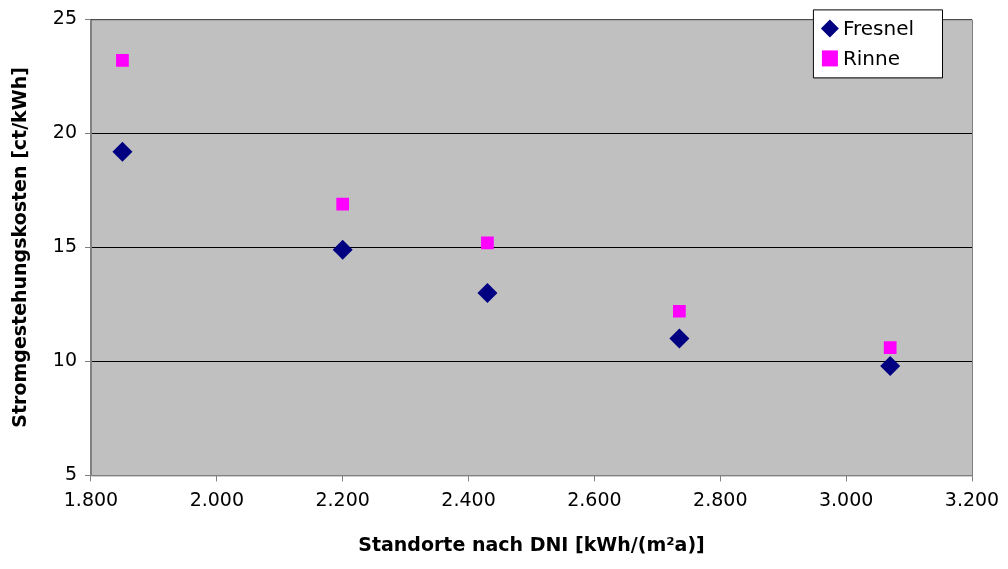 The height and width of the screenshot is (569, 1008). Describe the element at coordinates (19, 247) in the screenshot. I see `y-axis-title: Stromgestehungskosten [ct/kWh]` at that location.